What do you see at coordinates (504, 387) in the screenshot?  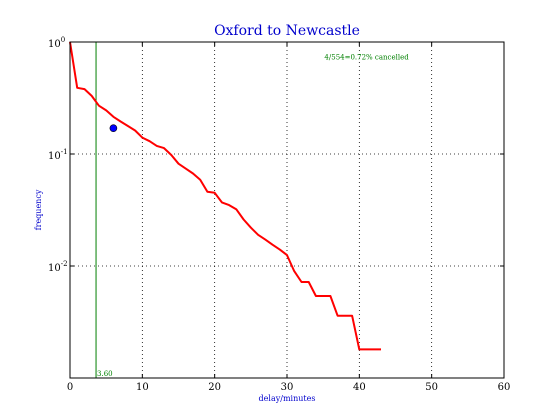 I see `x-tick-label: 60` at bounding box center [504, 387].